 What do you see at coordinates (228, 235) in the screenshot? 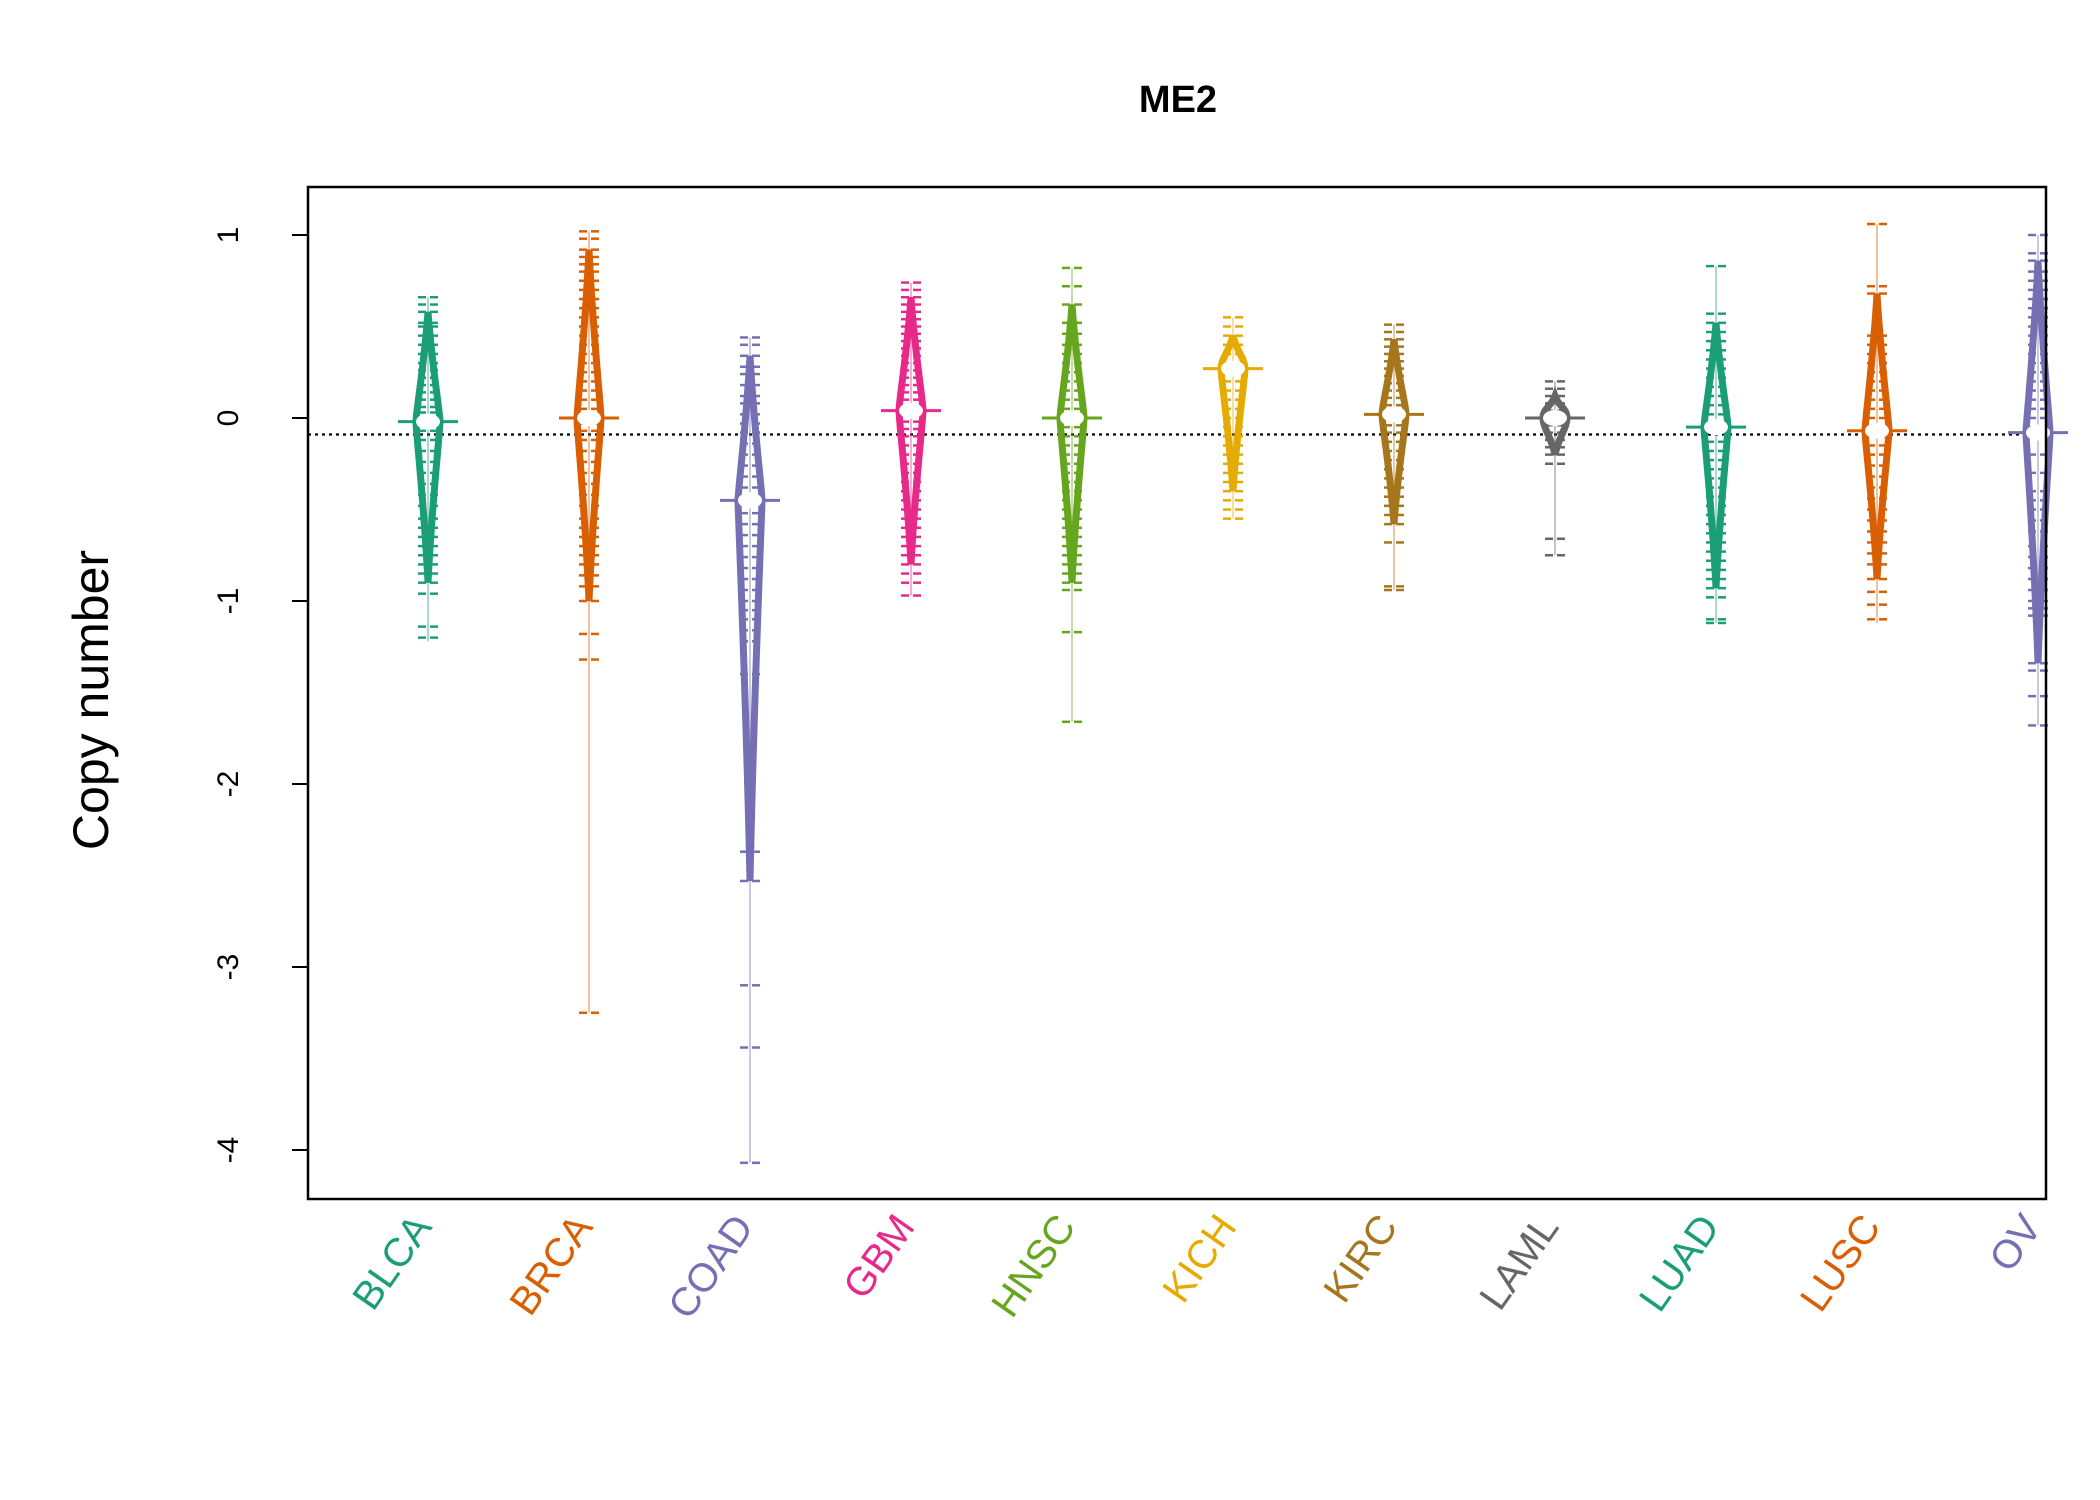
I see `y-tick-label: 1` at bounding box center [228, 235].